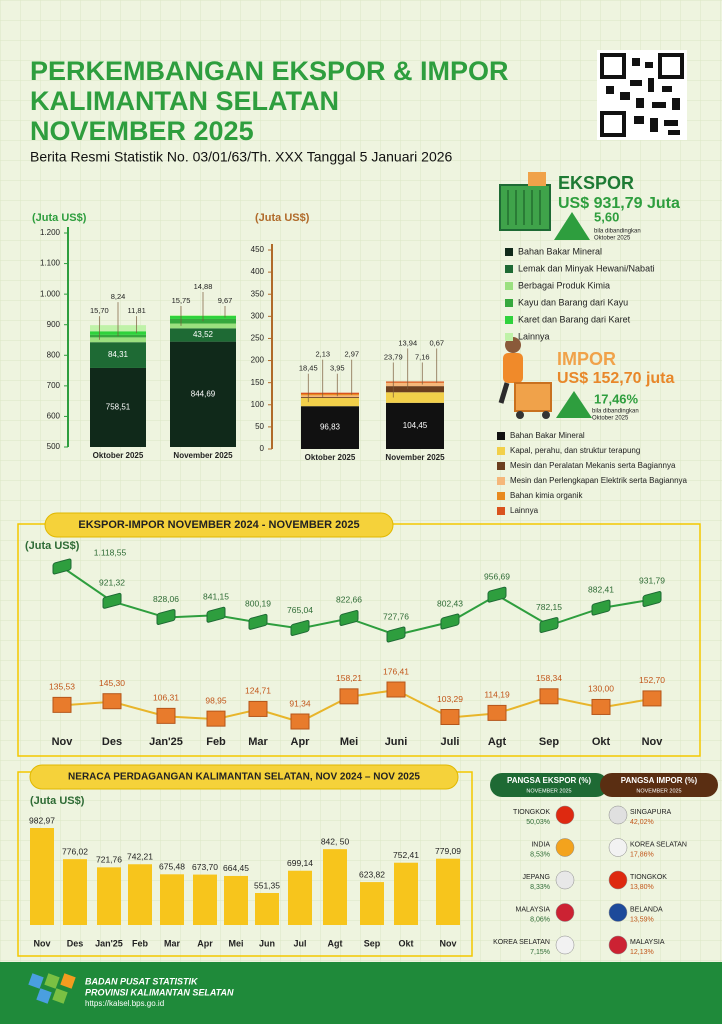 Image resolution: width=722 pixels, height=1024 pixels. Describe the element at coordinates (372, 874) in the screenshot. I see `value-label: 623,82` at that location.